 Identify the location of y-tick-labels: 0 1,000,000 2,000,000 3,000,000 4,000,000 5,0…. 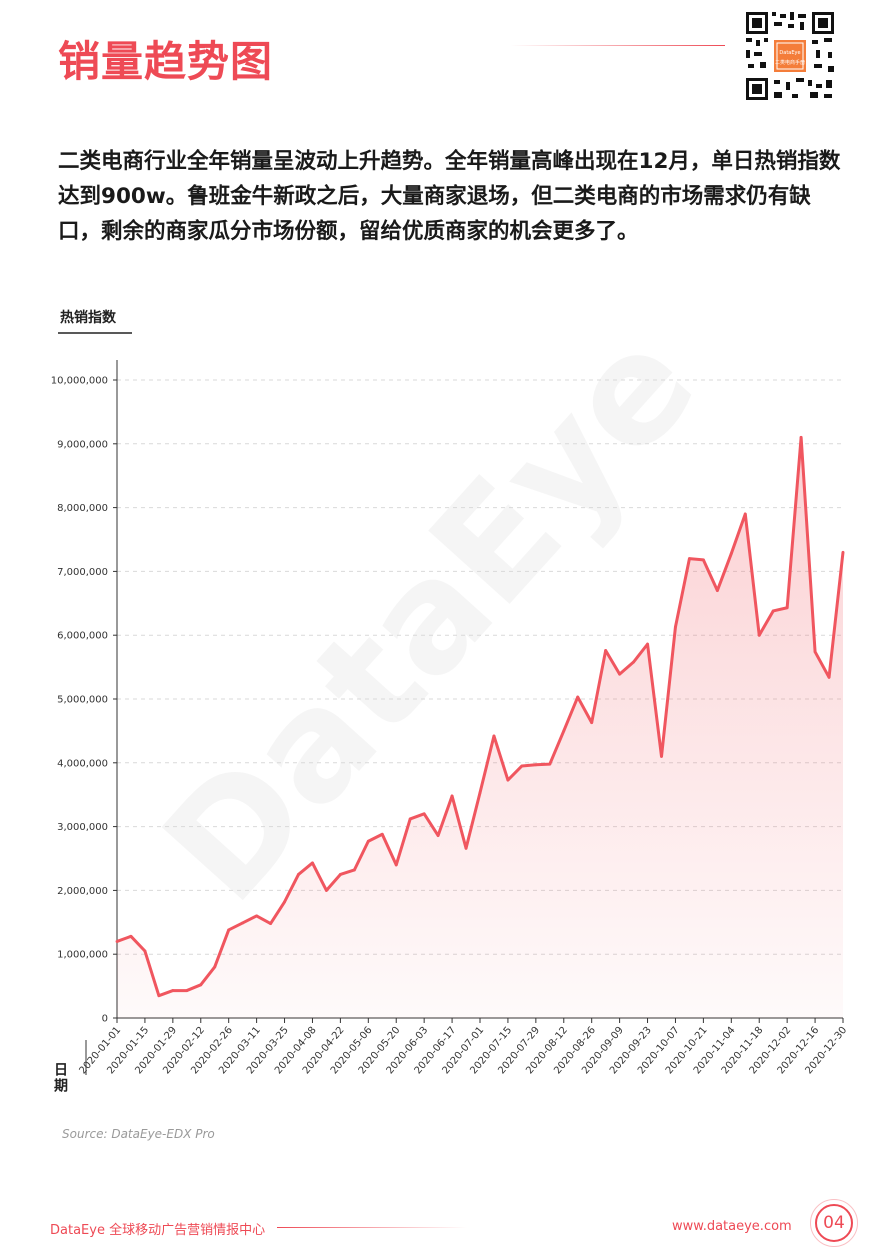
(84, 700).